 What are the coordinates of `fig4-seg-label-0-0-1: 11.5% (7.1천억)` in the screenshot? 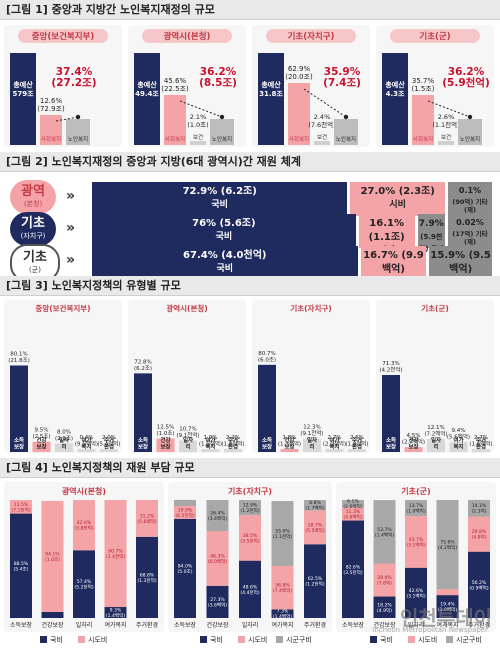 It's located at (21, 507).